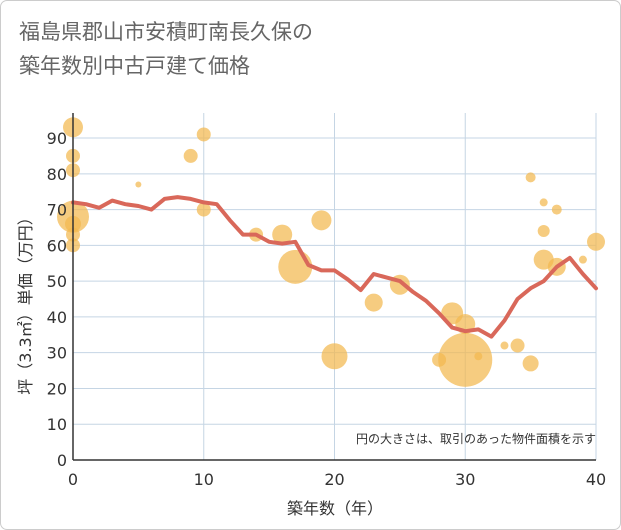 The height and width of the screenshot is (530, 621). Describe the element at coordinates (57, 353) in the screenshot. I see `y-tick-30: 30` at that location.